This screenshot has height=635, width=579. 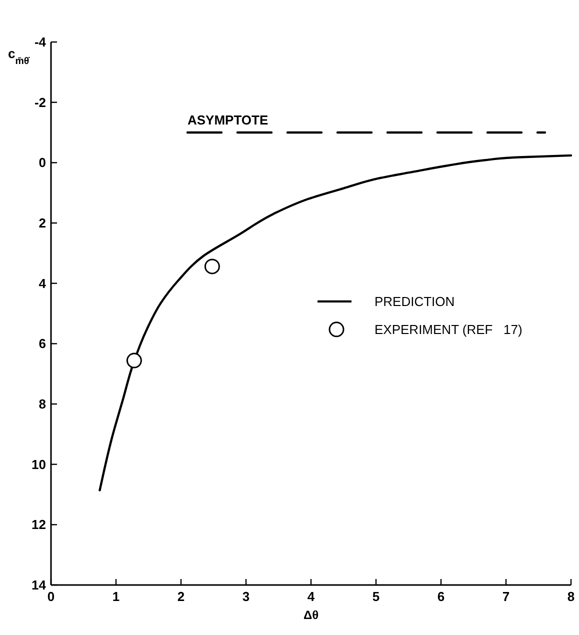 I want to click on y-tick-label: 0, so click(x=42, y=162).